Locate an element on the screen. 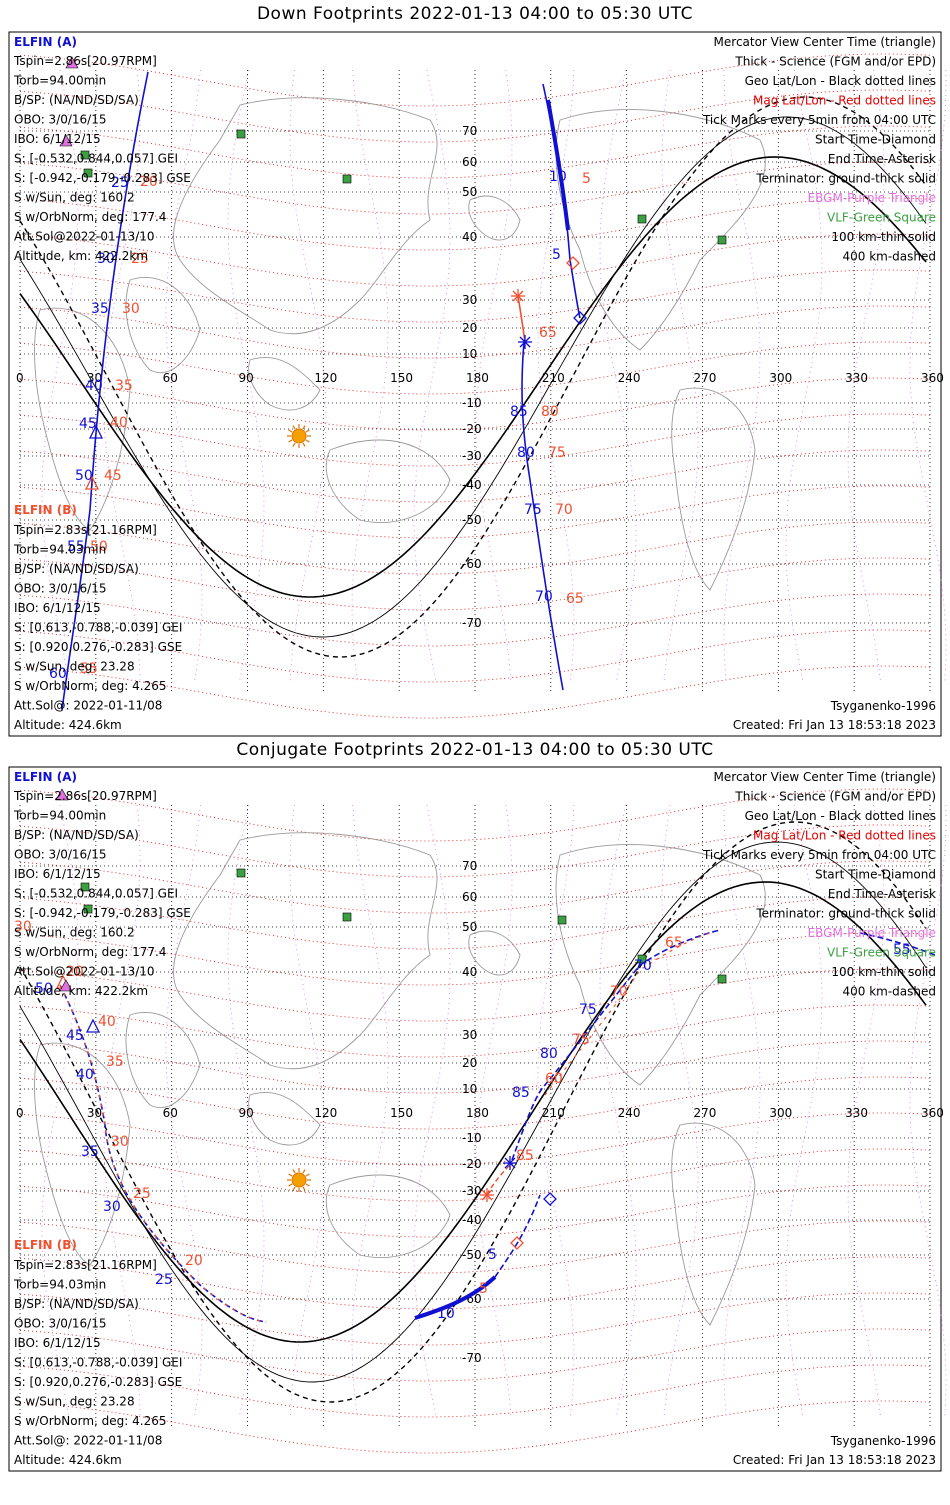  lon-tick-label: 300 is located at coordinates (780, 1113).